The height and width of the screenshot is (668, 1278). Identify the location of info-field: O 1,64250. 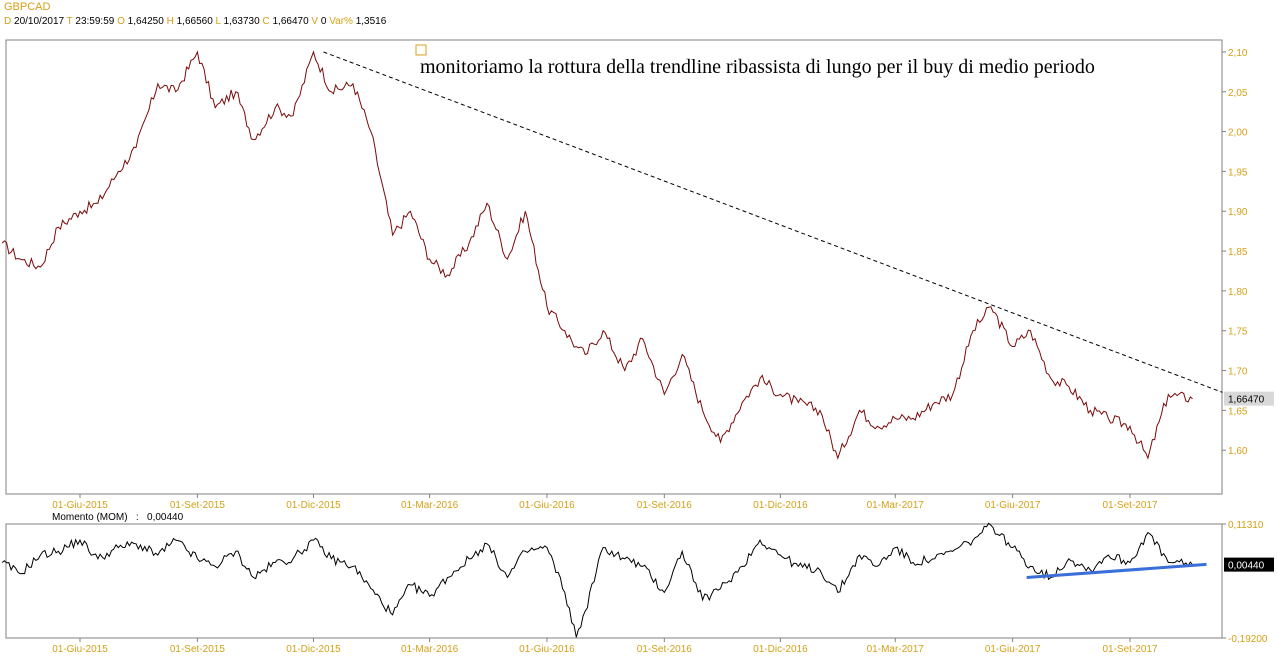
(142, 21).